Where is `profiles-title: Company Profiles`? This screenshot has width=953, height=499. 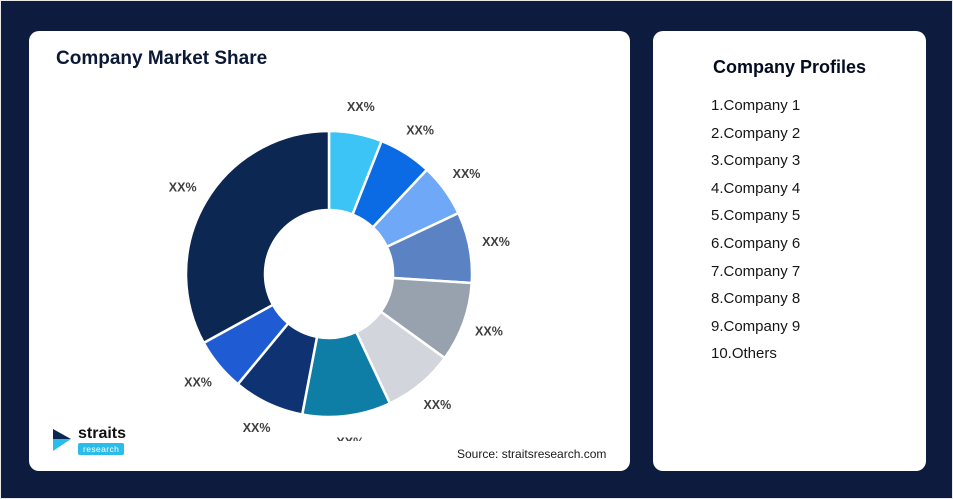
profiles-title: Company Profiles is located at coordinates (789, 67).